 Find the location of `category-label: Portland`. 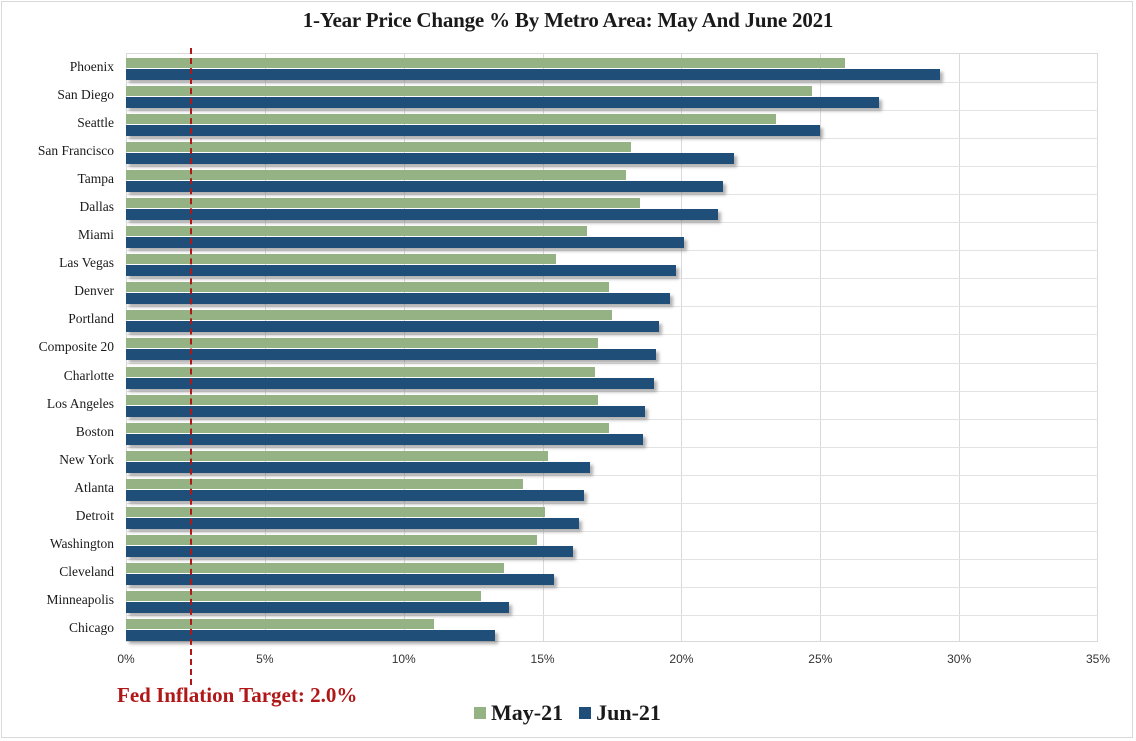

category-label: Portland is located at coordinates (91, 319).